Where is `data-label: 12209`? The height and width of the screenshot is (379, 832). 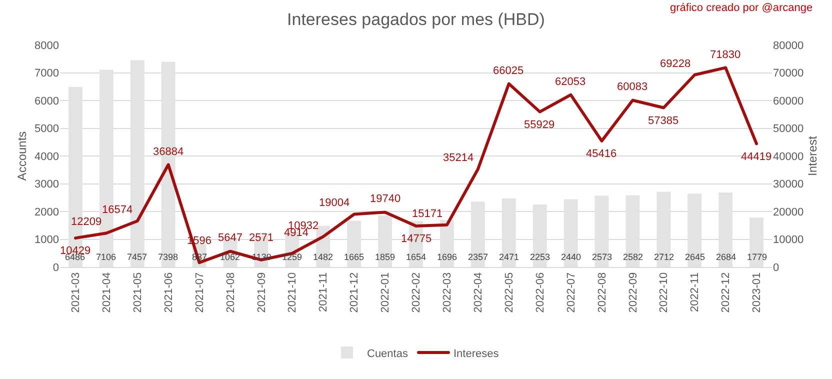
data-label: 12209 is located at coordinates (86, 222).